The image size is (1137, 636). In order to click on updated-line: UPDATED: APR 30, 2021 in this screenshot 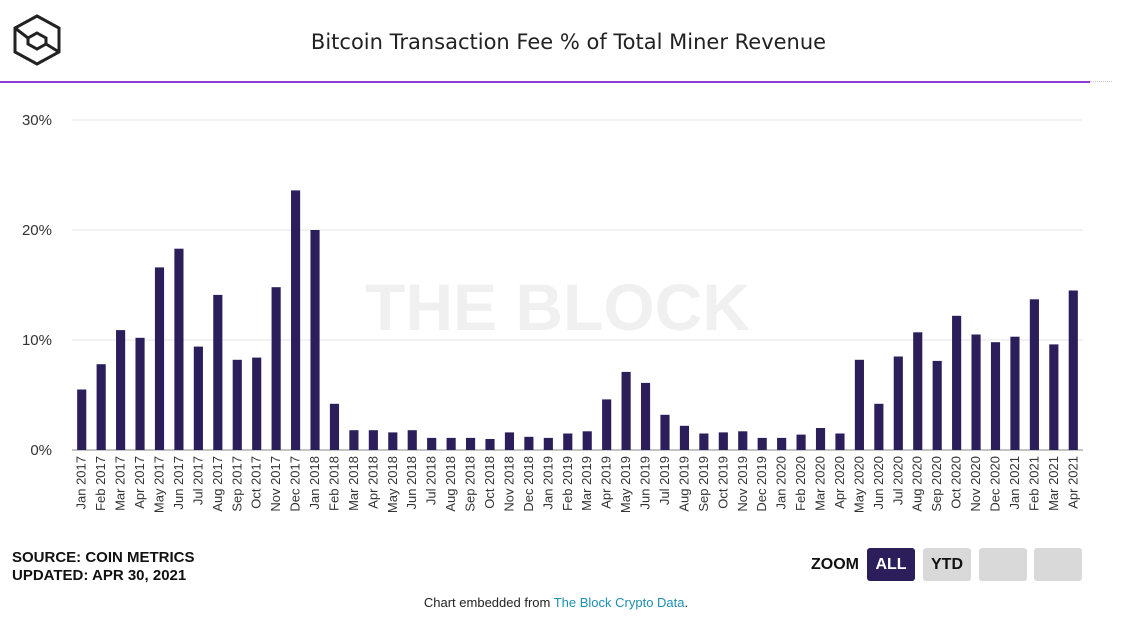, I will do `click(99, 575)`.